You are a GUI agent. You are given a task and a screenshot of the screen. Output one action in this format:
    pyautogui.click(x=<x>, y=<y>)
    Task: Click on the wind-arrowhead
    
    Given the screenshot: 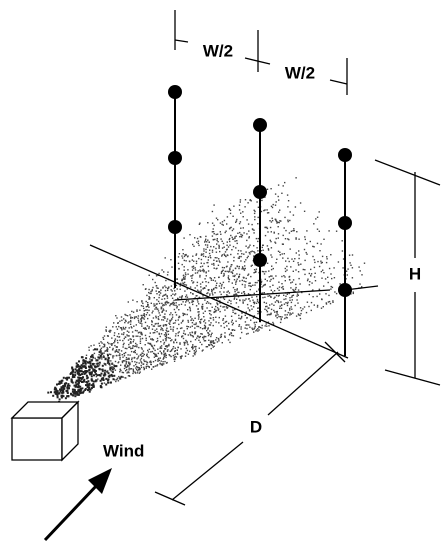 What is the action you would take?
    pyautogui.click(x=100, y=481)
    